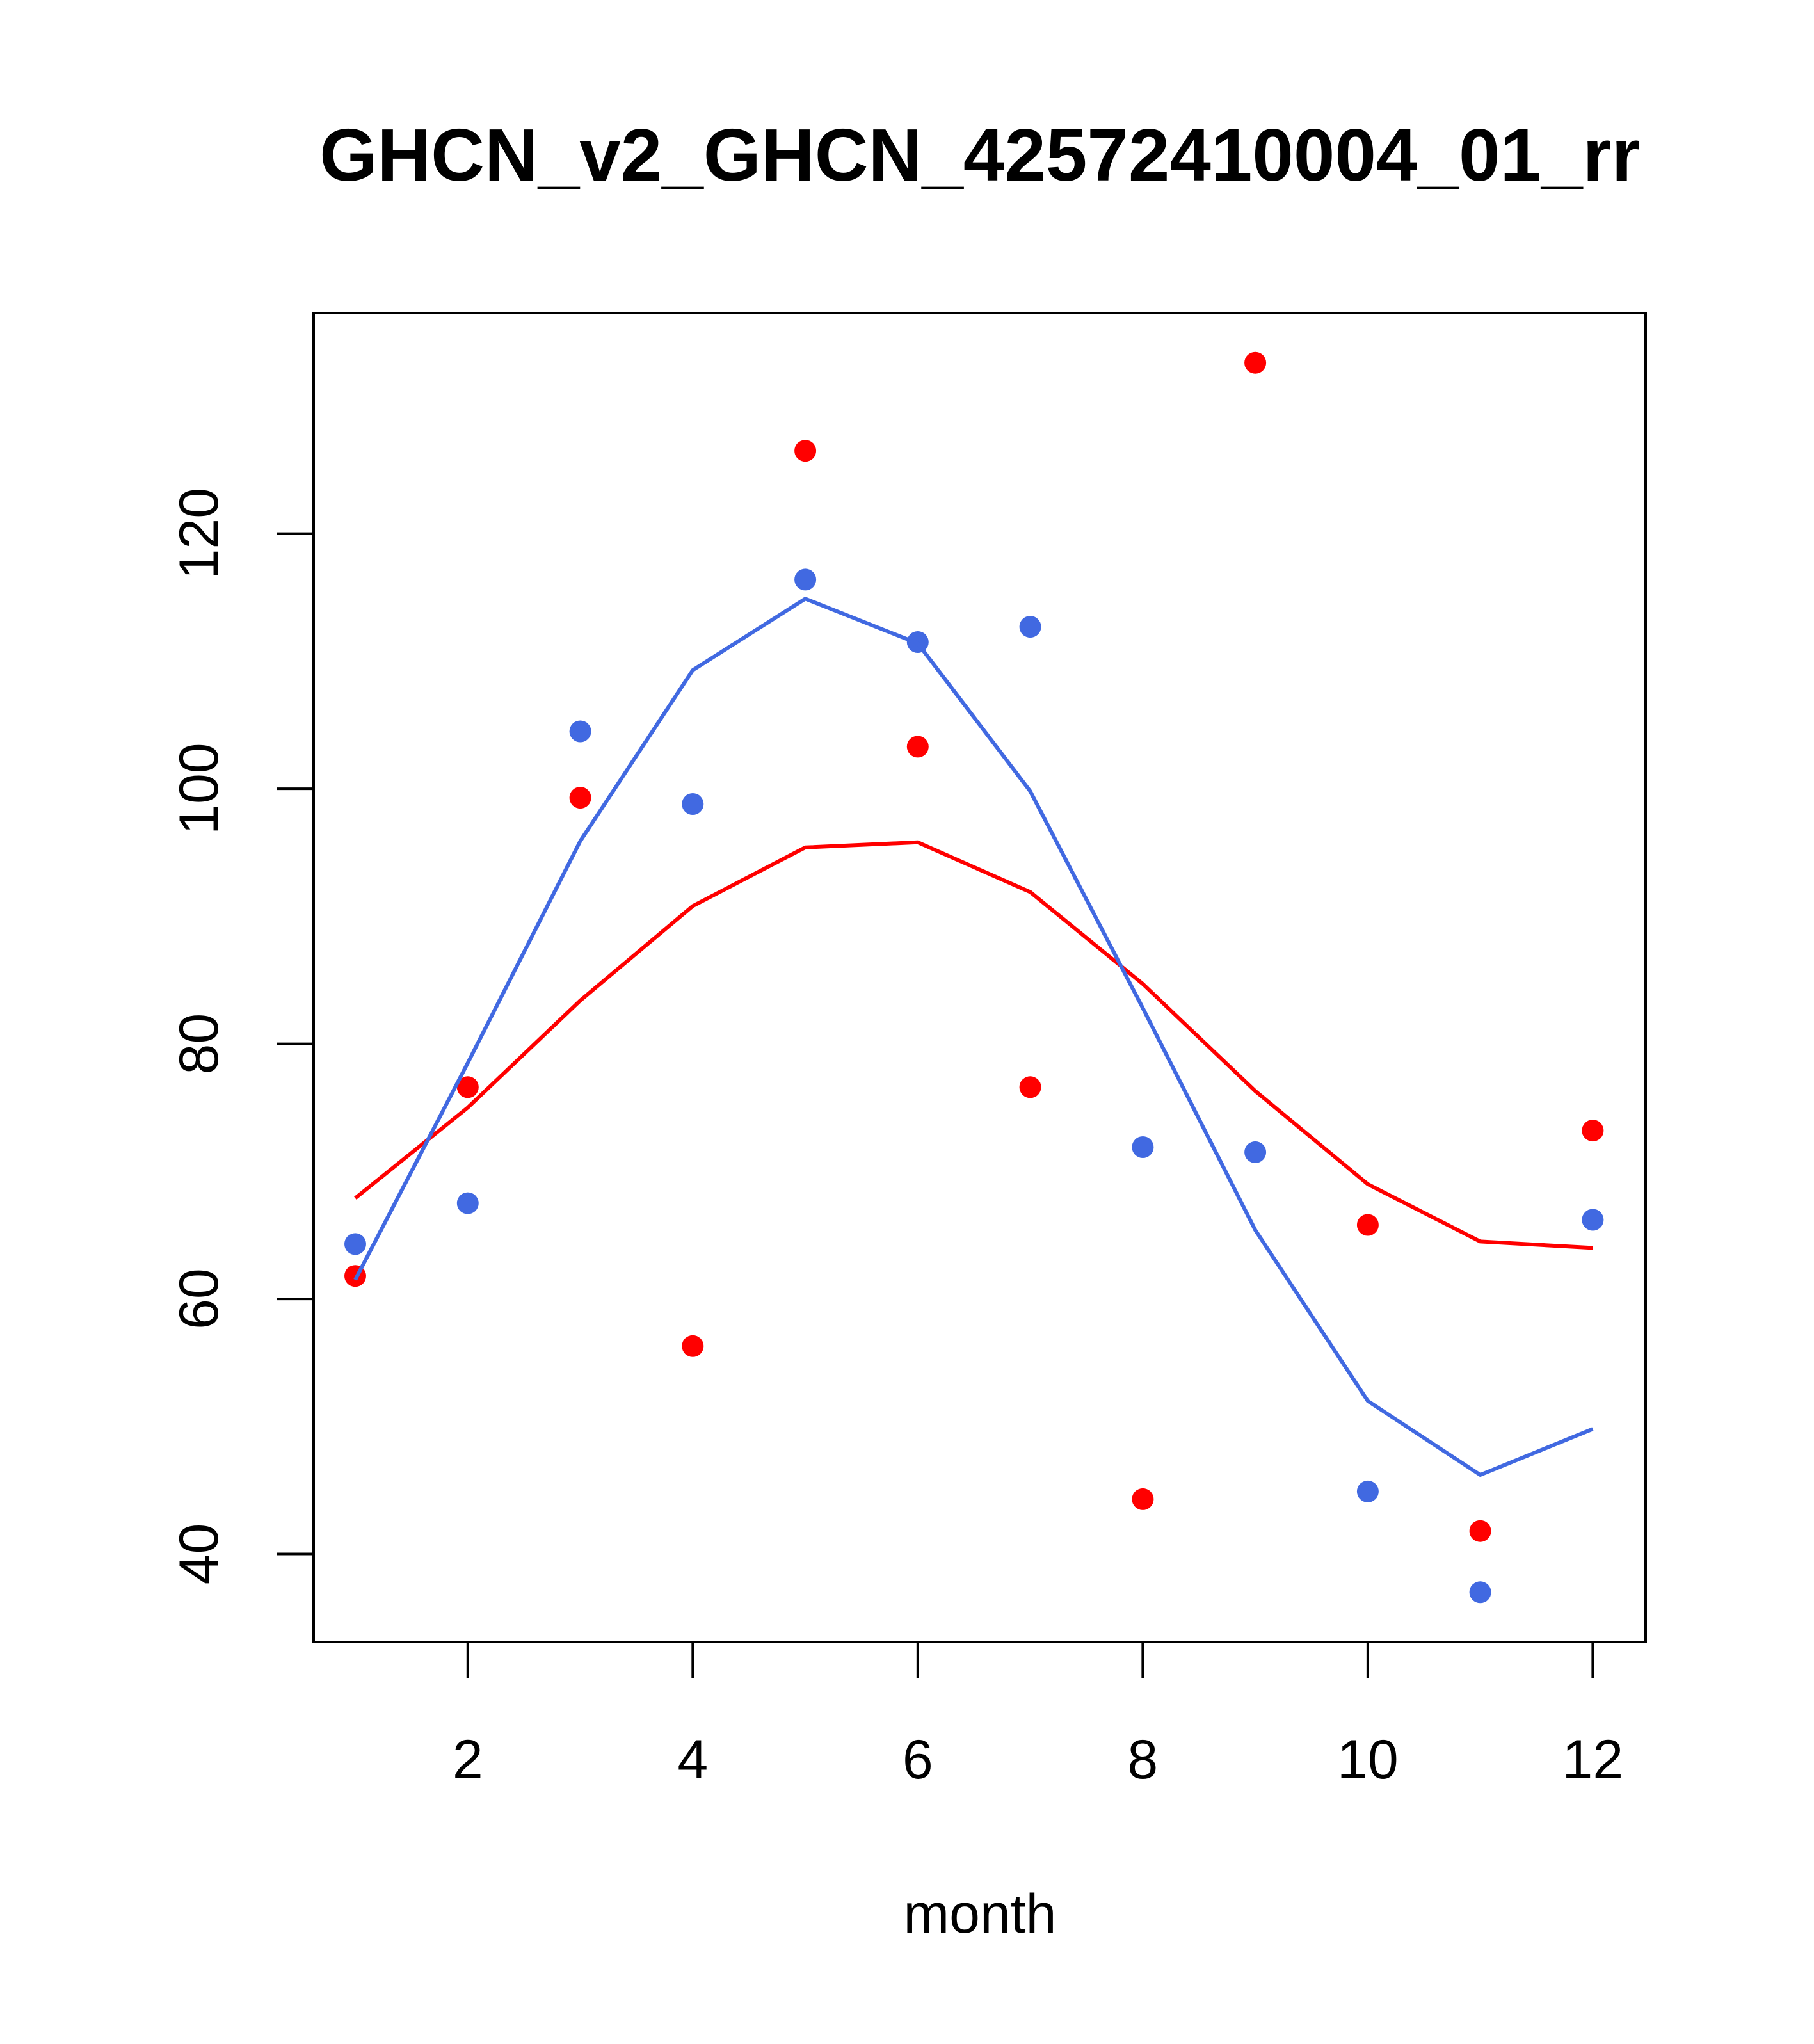 The height and width of the screenshot is (2044, 1814). I want to click on x-tick-label: 10, so click(1368, 1760).